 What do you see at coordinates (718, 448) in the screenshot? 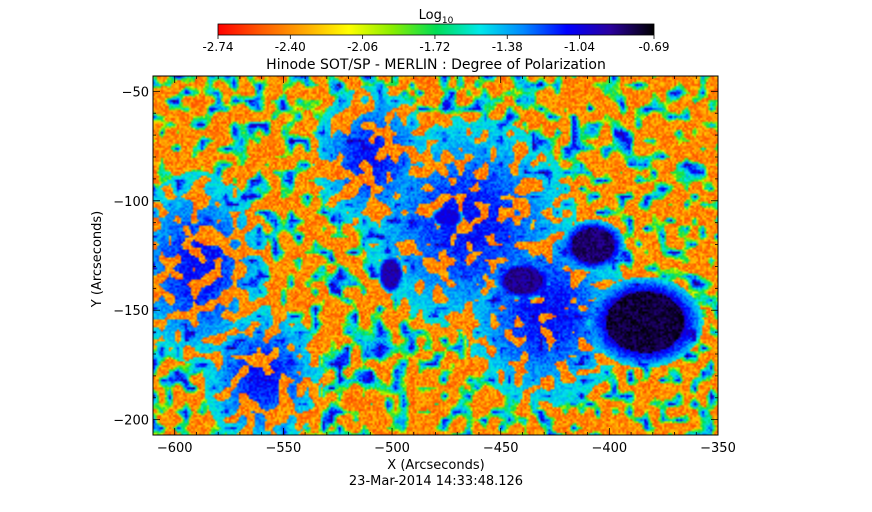
I see `x-tick-label: −350` at bounding box center [718, 448].